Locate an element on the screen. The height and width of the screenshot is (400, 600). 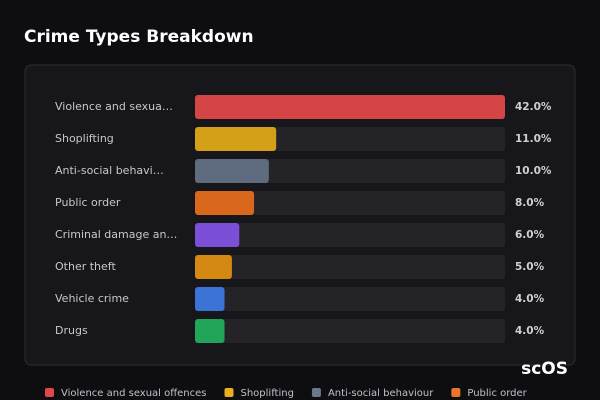
watermark: scOS is located at coordinates (544, 369).